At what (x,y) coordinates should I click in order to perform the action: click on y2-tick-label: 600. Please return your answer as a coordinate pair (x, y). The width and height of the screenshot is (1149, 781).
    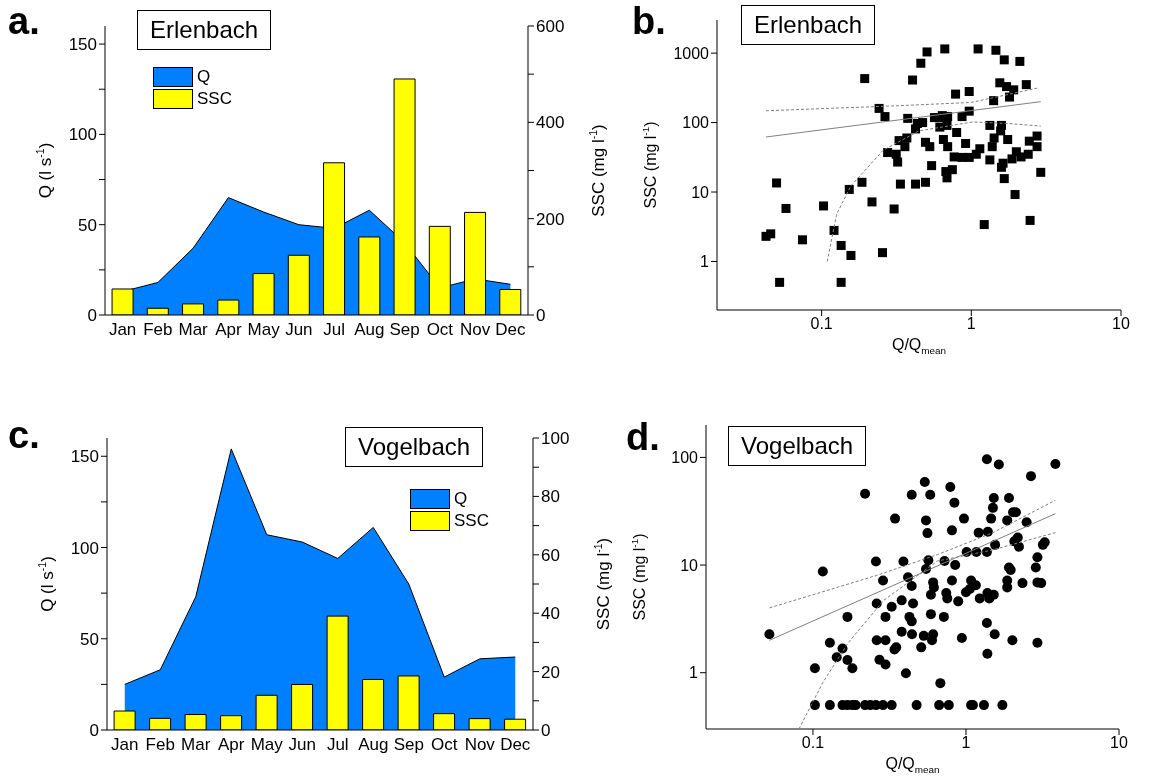
    Looking at the image, I should click on (550, 27).